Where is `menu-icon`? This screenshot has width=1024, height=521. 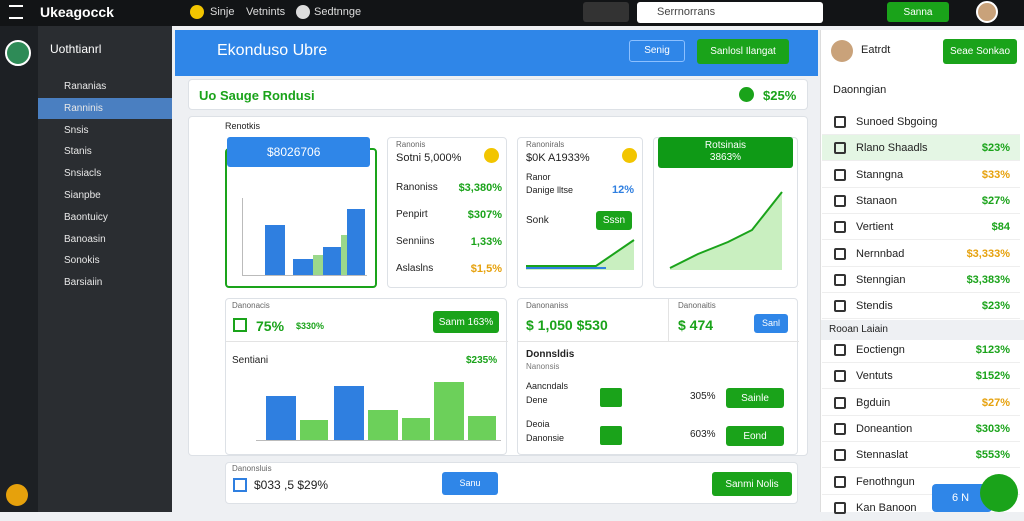 menu-icon is located at coordinates (16, 12).